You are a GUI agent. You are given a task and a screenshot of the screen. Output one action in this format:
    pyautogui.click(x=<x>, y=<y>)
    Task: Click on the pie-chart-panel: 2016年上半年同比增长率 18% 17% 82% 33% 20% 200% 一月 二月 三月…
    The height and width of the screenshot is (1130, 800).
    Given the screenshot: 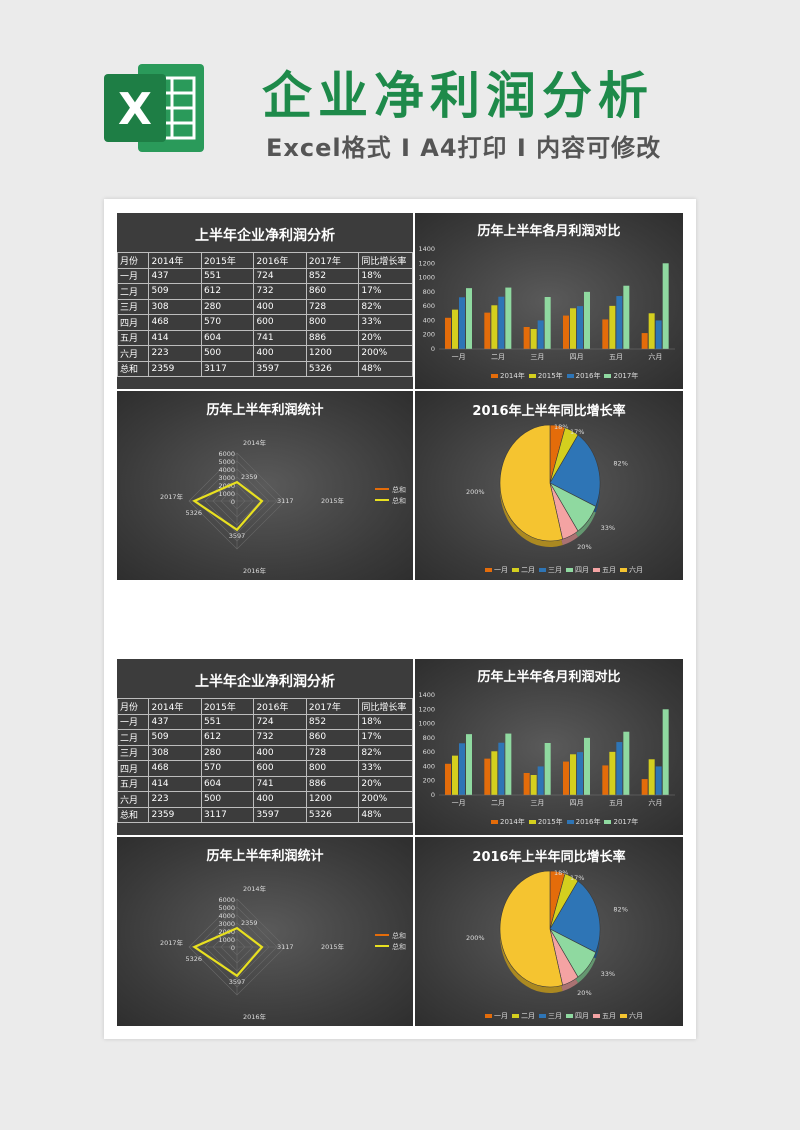 What is the action you would take?
    pyautogui.click(x=549, y=931)
    